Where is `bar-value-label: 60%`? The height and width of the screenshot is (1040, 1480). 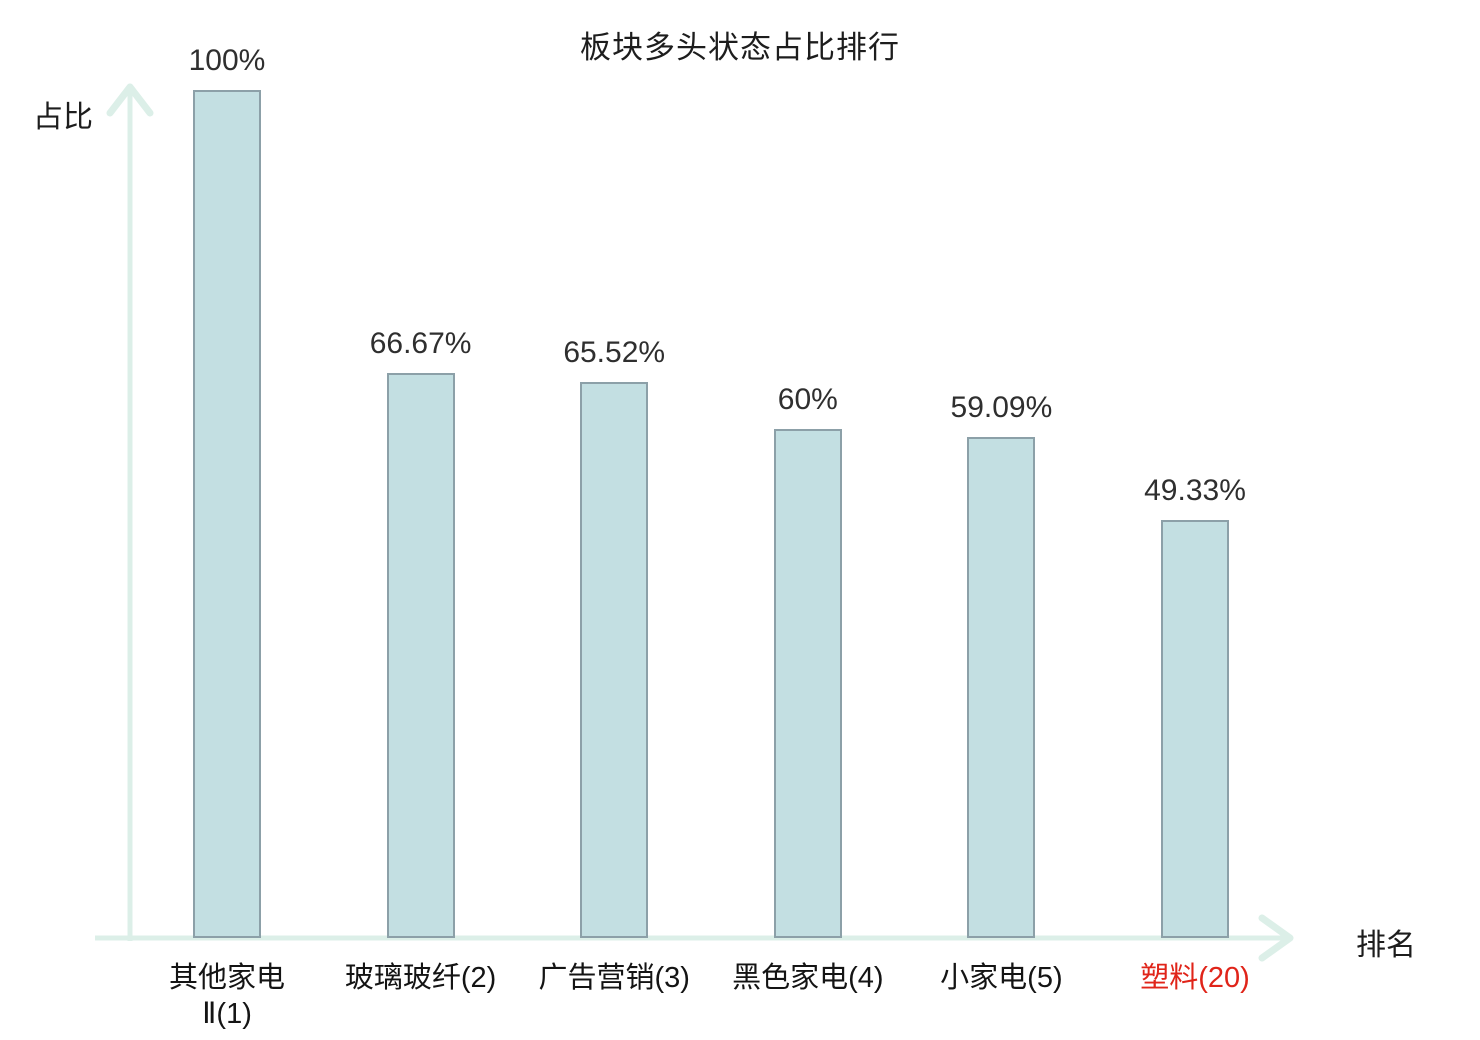 bar-value-label: 60% is located at coordinates (807, 399).